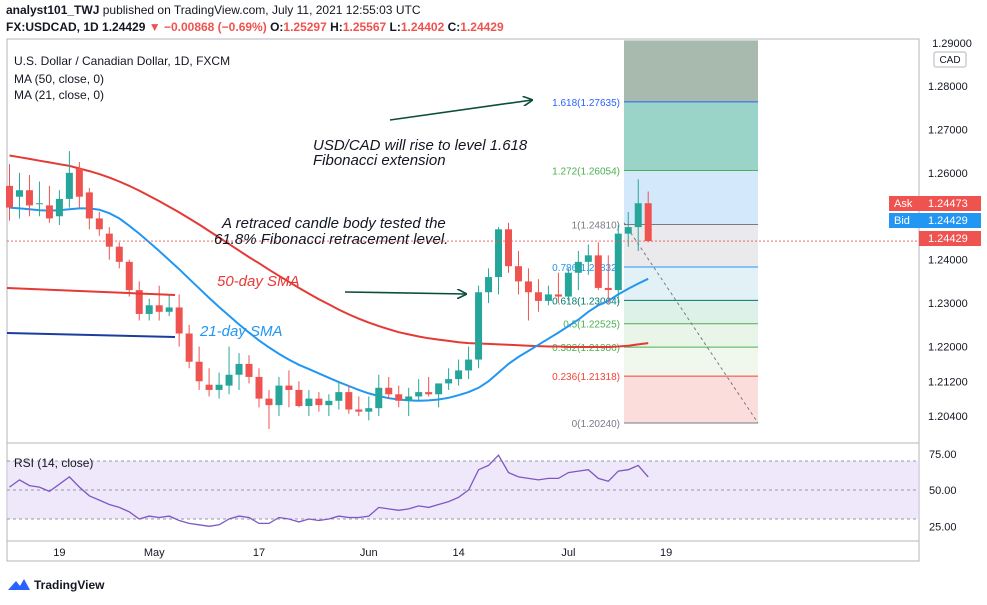 This screenshot has height=605, width=987. Describe the element at coordinates (568, 553) in the screenshot. I see `time-tick: Jul` at that location.